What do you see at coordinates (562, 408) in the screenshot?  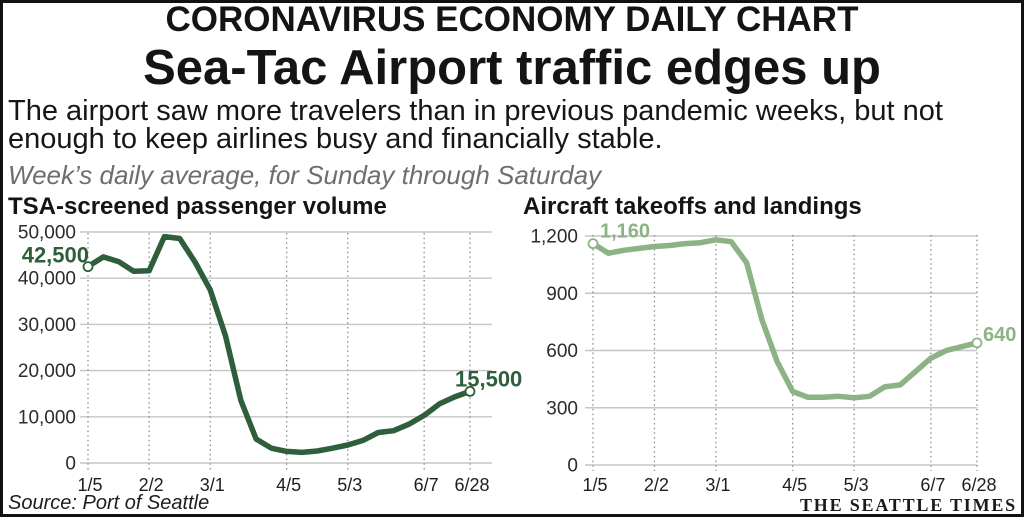 I see `y-tick-label: 300` at bounding box center [562, 408].